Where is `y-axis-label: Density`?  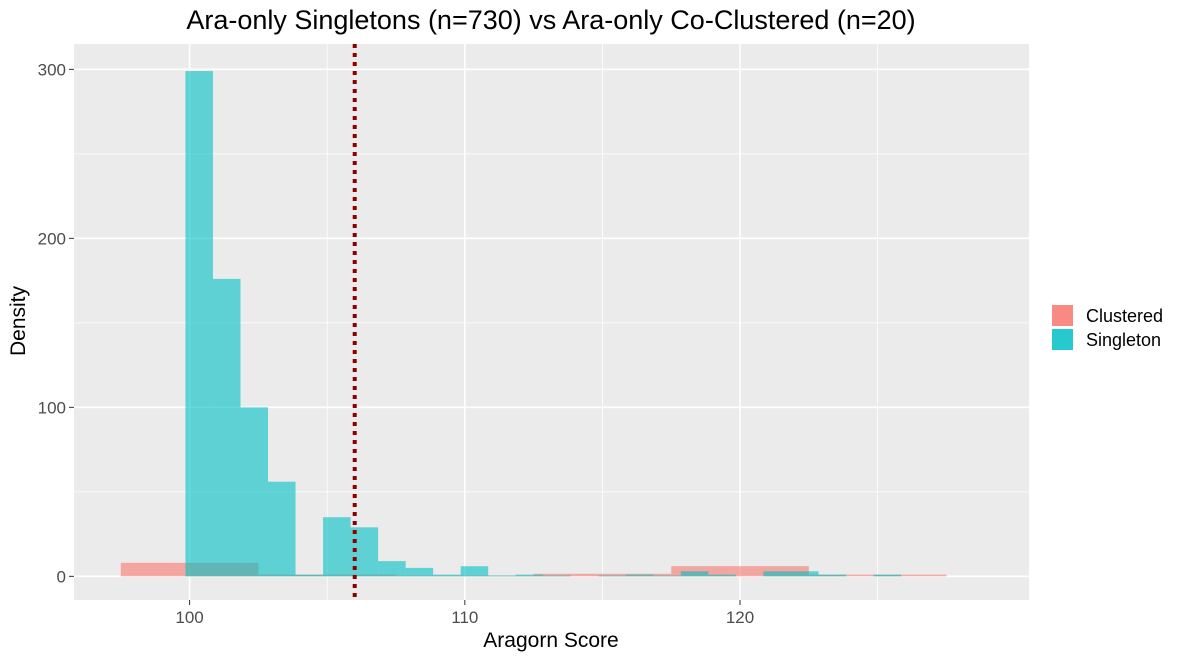
y-axis-label: Density is located at coordinates (18, 320).